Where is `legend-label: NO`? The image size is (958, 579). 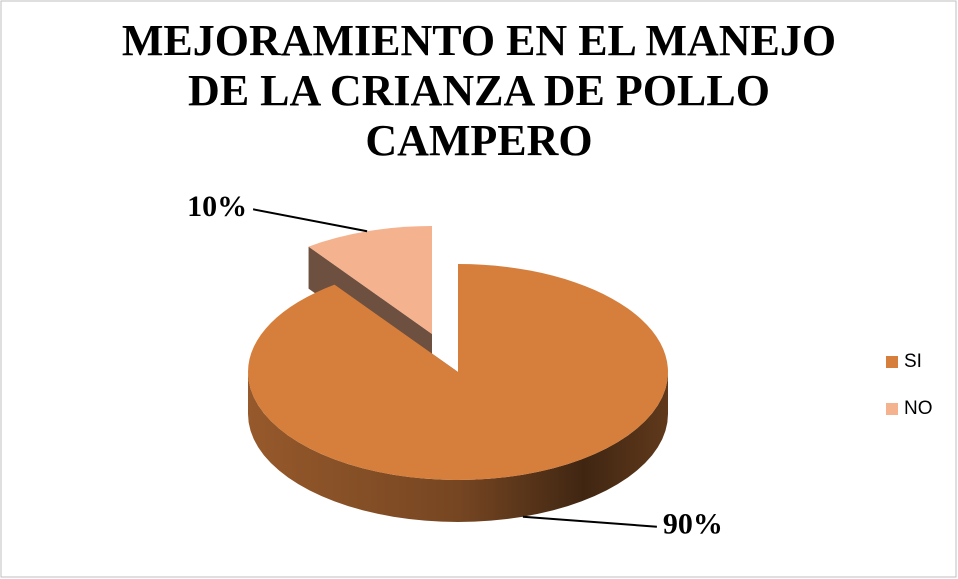 legend-label: NO is located at coordinates (918, 408).